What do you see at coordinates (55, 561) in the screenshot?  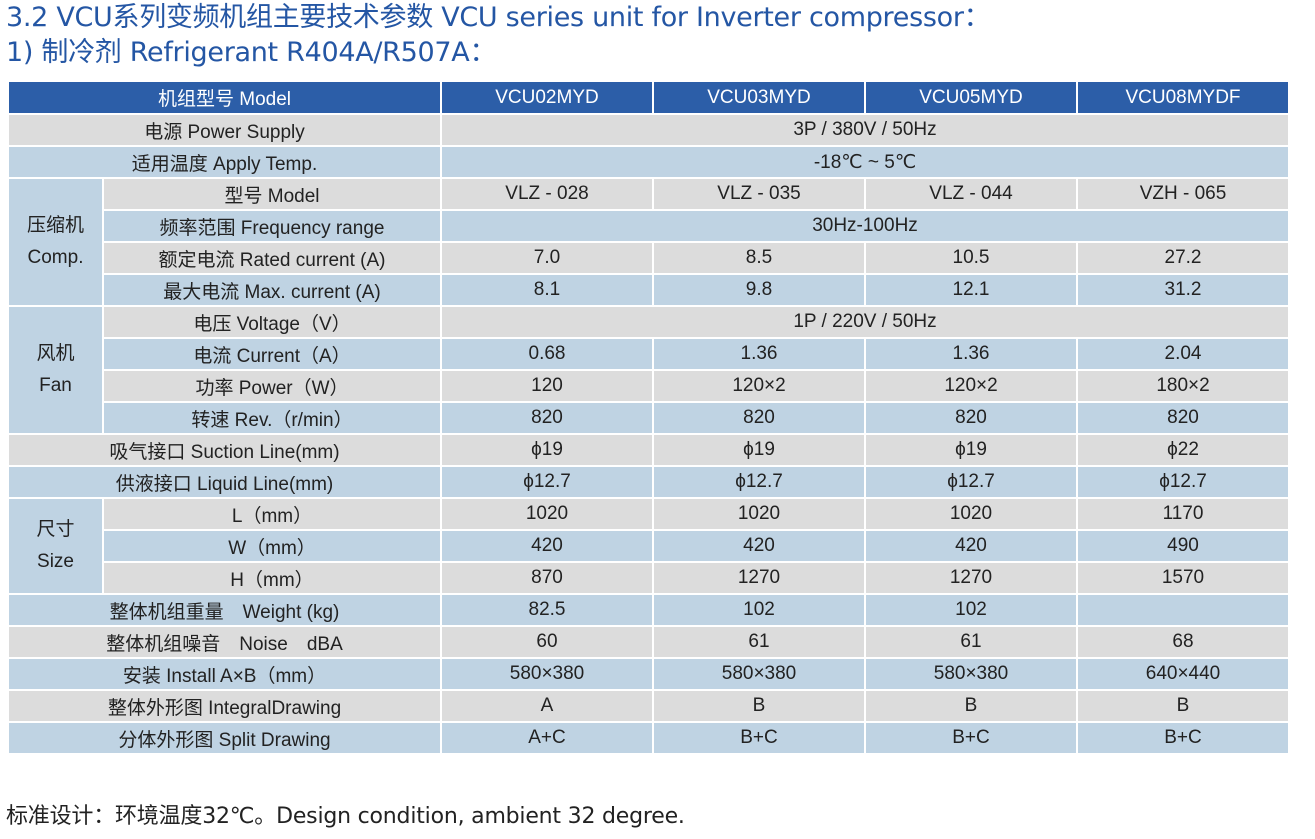 I see `group-label-en: Size` at bounding box center [55, 561].